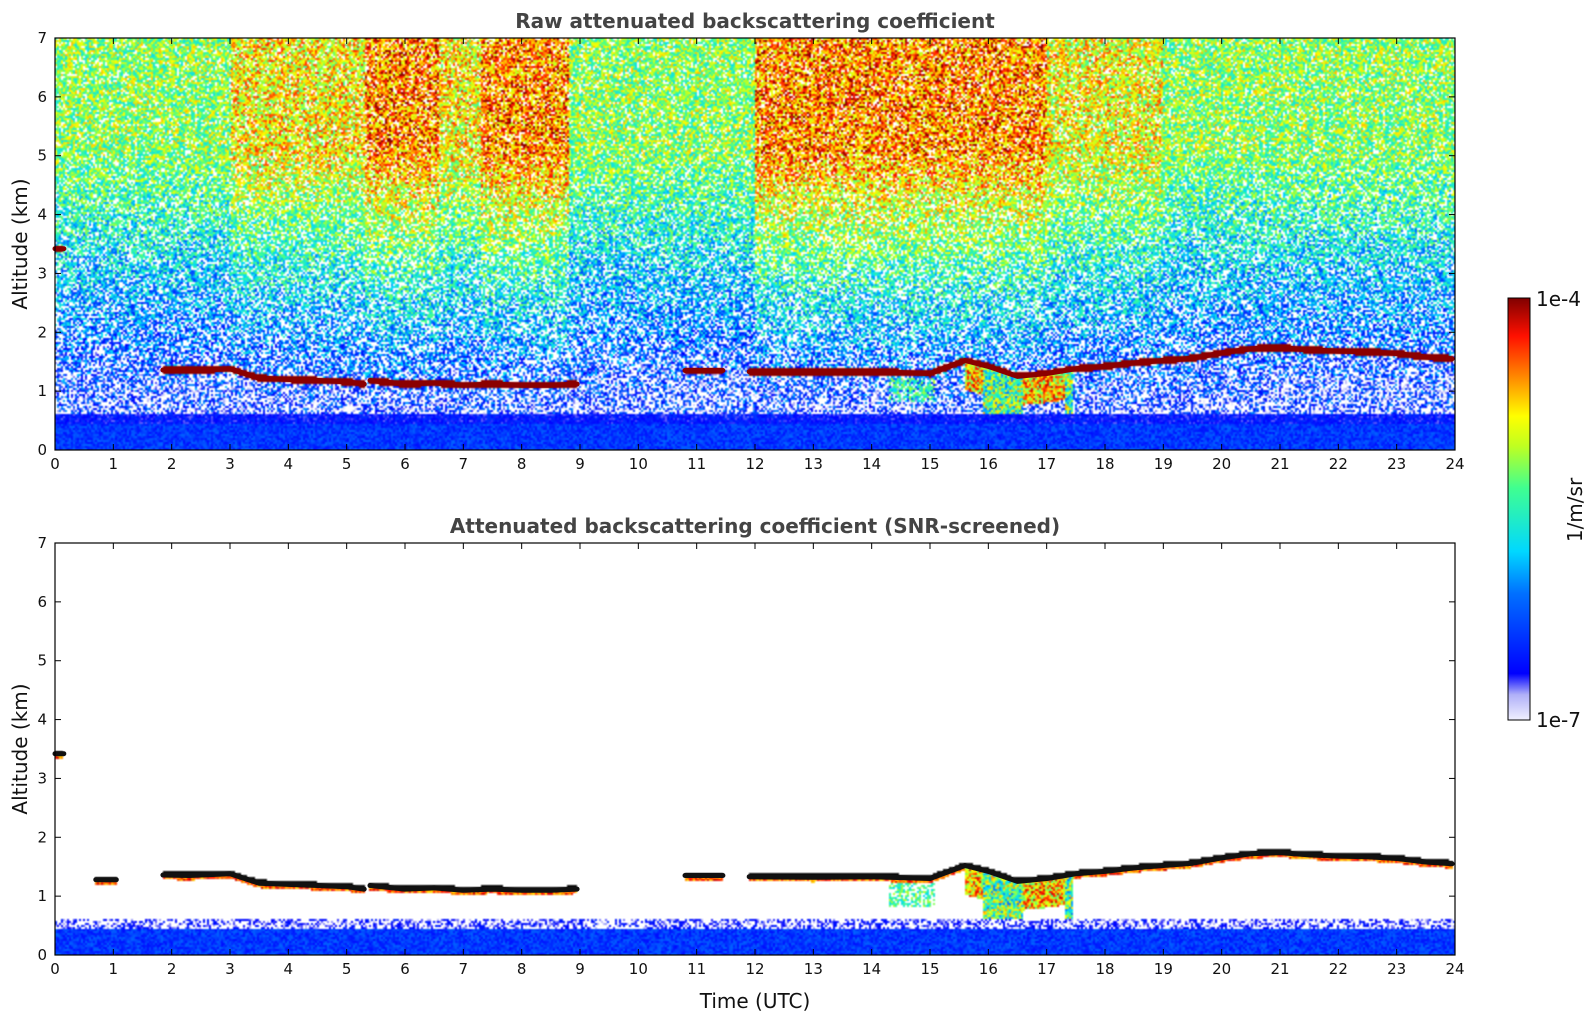  What do you see at coordinates (1558, 720) in the screenshot?
I see `colorbar-min-label: 1e-7` at bounding box center [1558, 720].